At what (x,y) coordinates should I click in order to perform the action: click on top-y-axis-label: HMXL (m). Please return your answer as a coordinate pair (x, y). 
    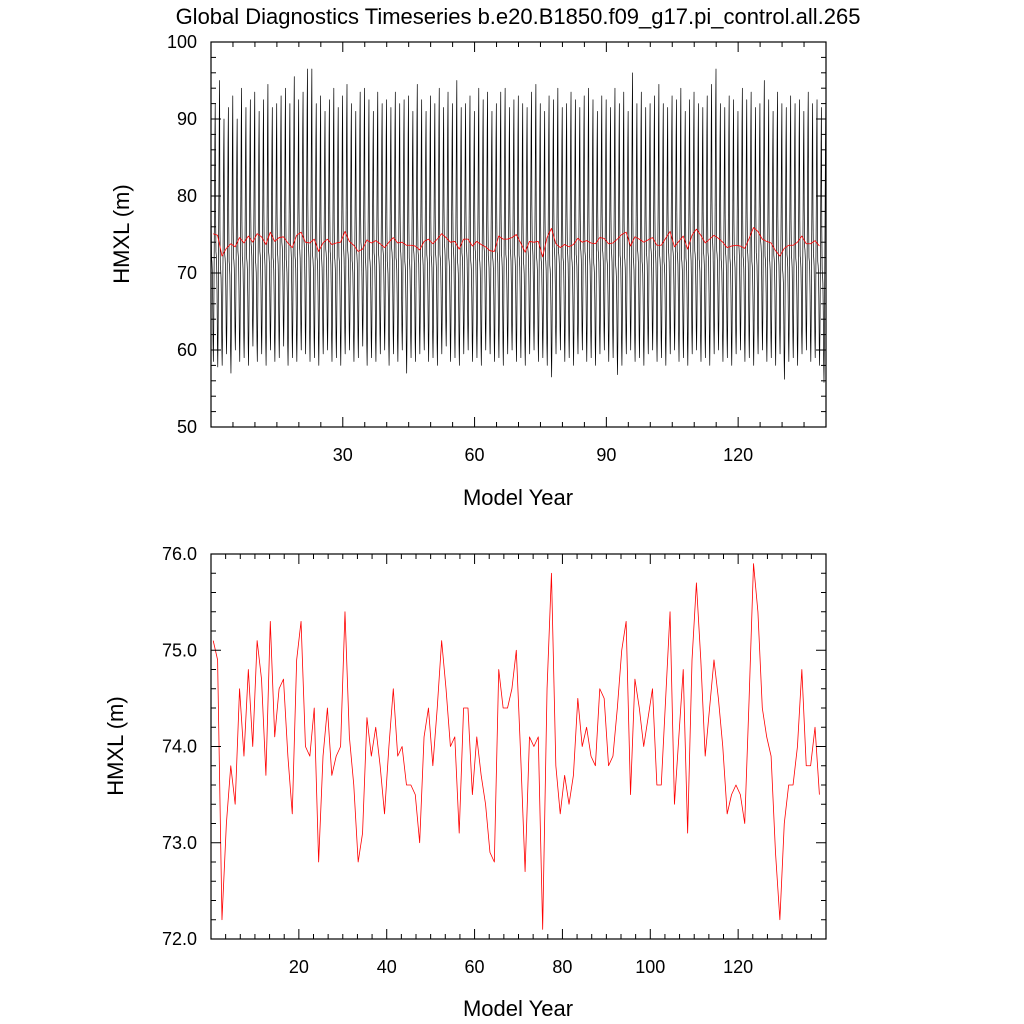
    Looking at the image, I should click on (121, 233).